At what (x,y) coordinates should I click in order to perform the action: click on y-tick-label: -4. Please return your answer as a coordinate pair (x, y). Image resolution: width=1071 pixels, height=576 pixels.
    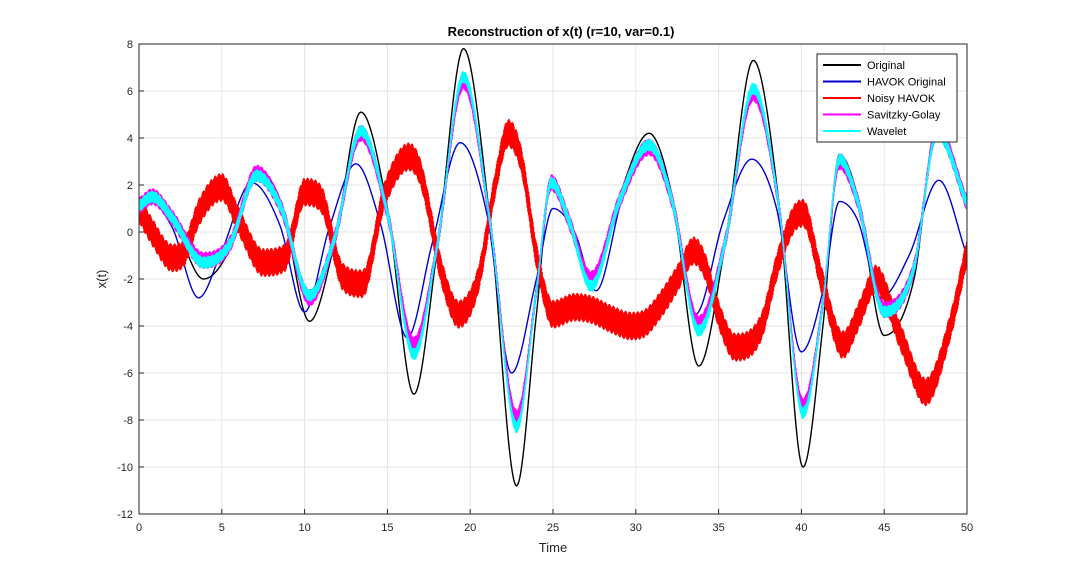
    Looking at the image, I should click on (128, 327).